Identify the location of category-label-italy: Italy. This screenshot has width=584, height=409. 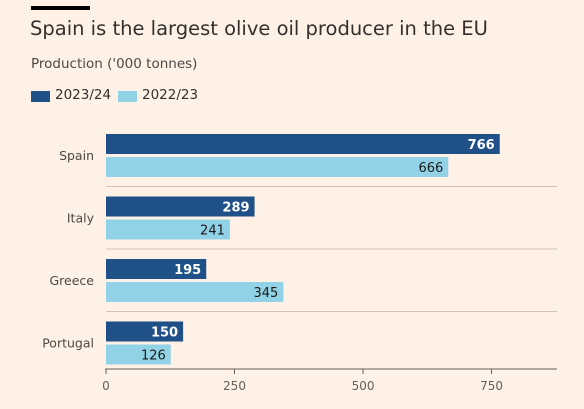
(81, 218).